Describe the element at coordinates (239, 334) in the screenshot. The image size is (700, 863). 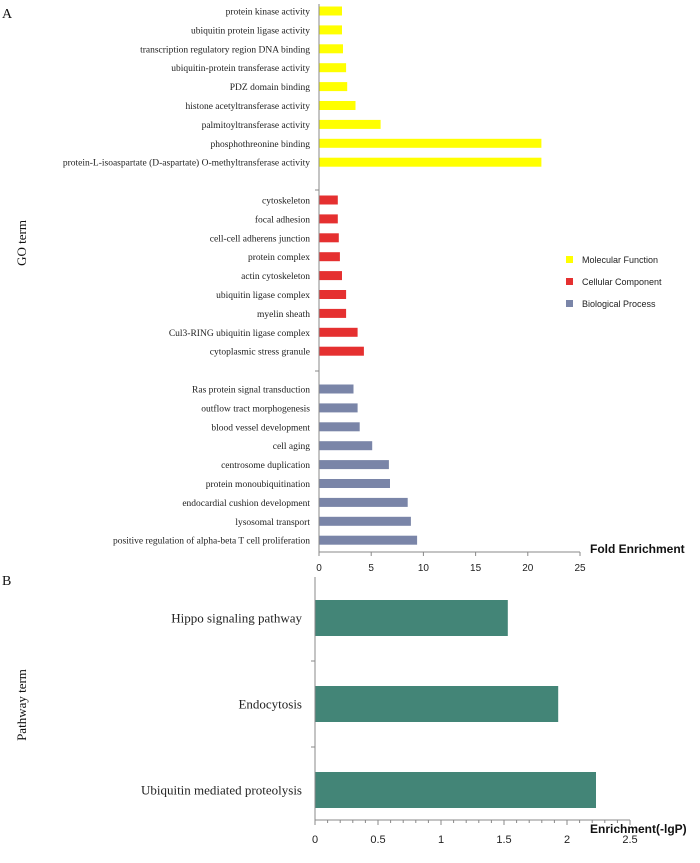
I see `category-label: Cul3-RING ubiquitin ligase complex` at that location.